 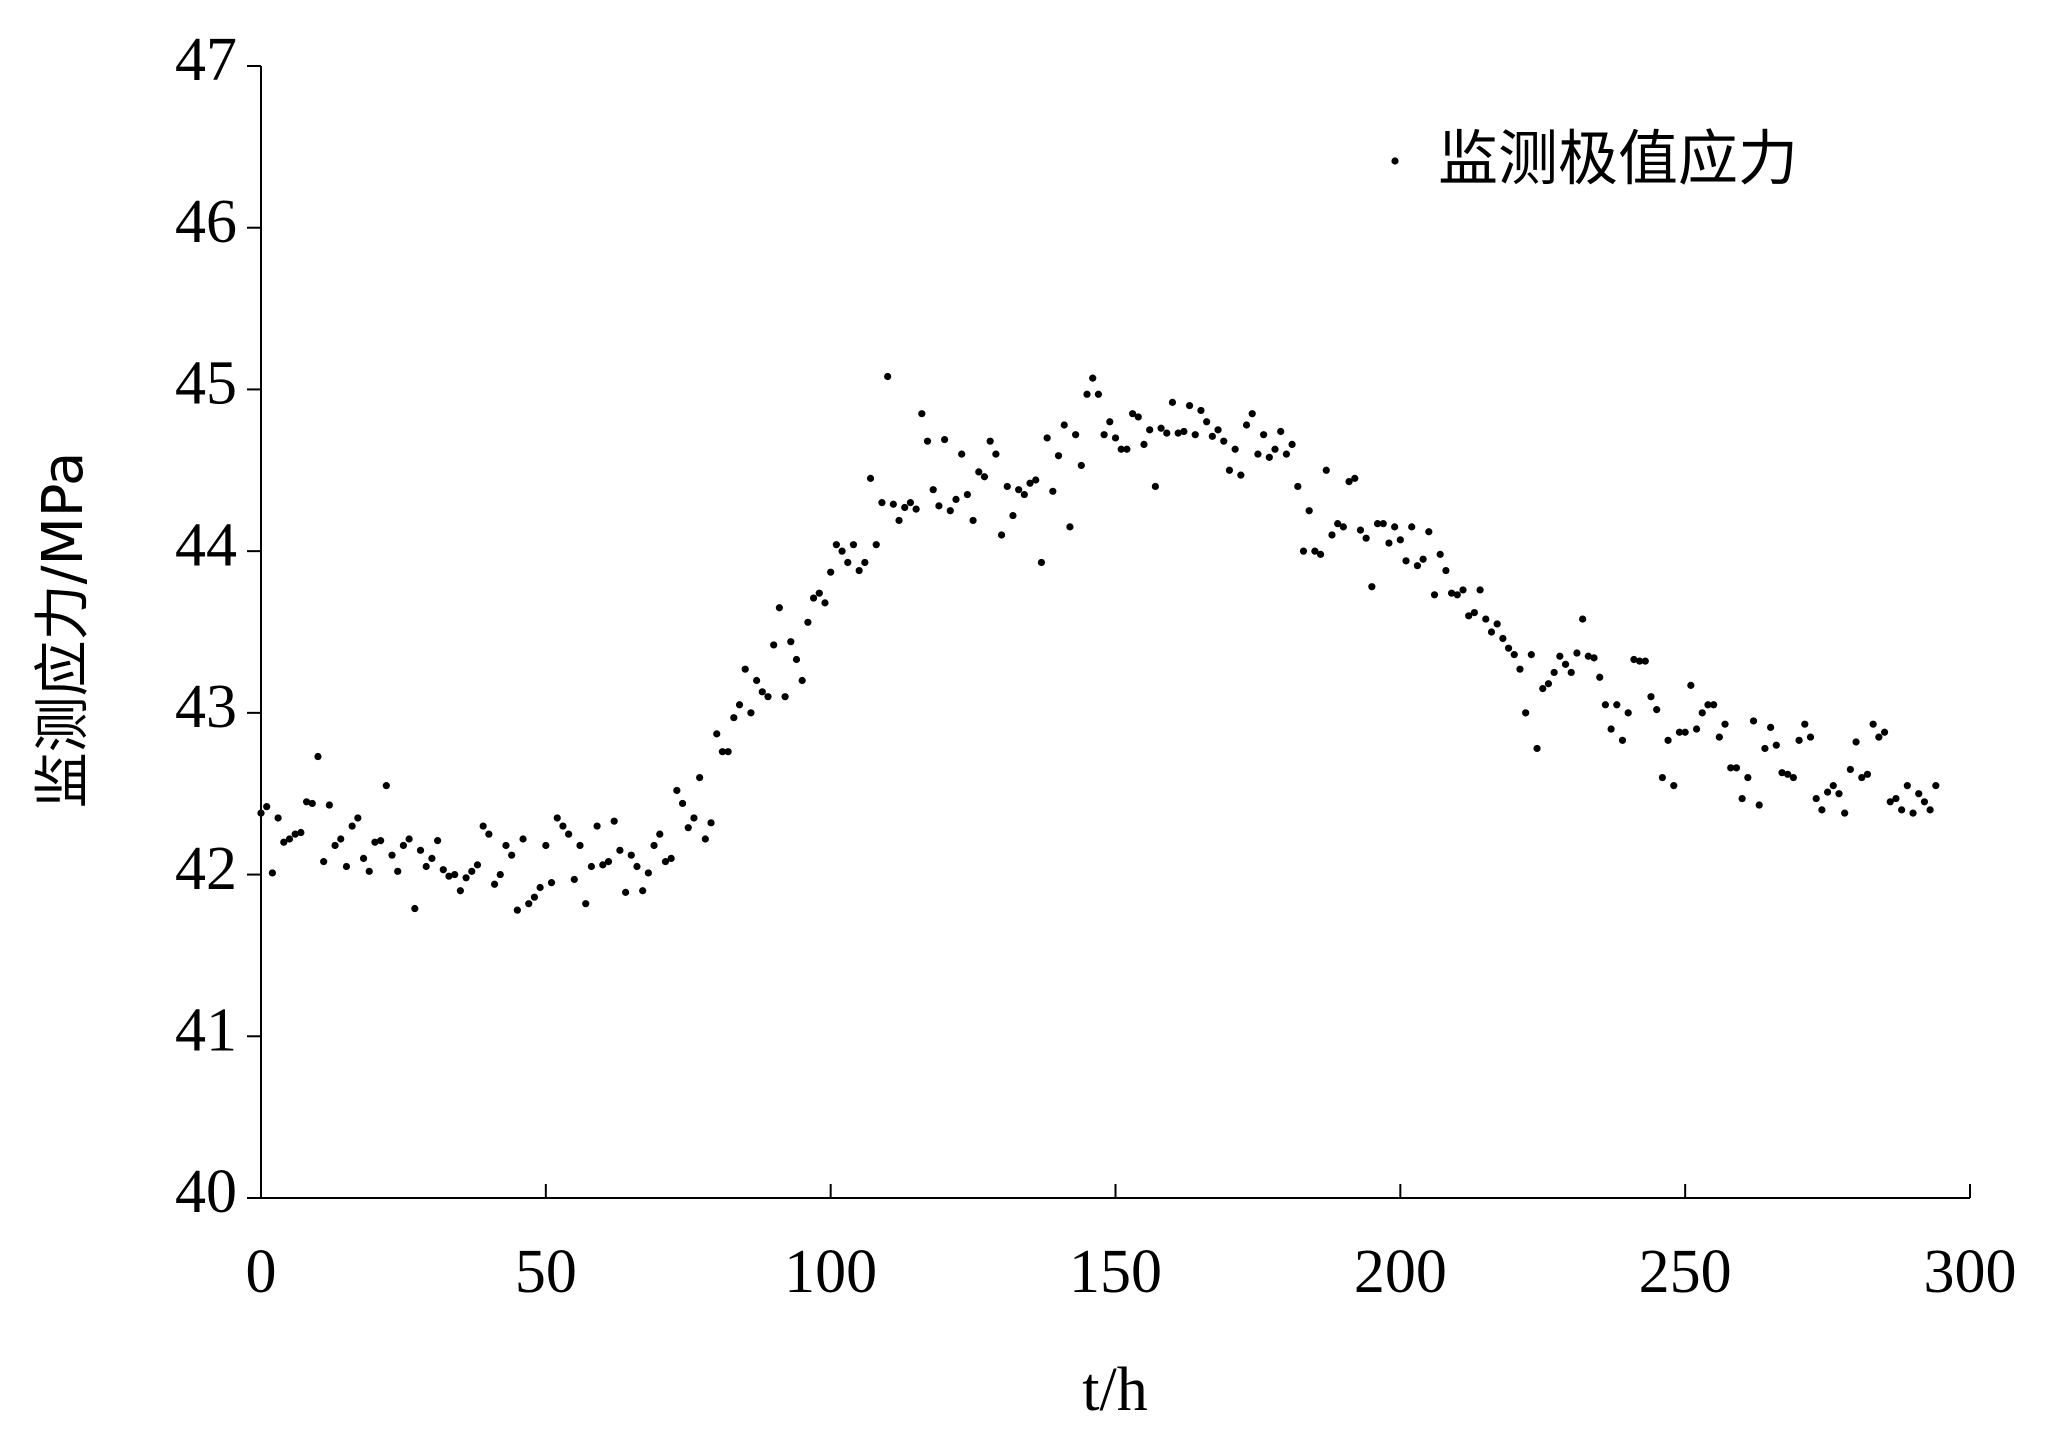 I want to click on y-tick-label: 45, so click(x=206, y=384).